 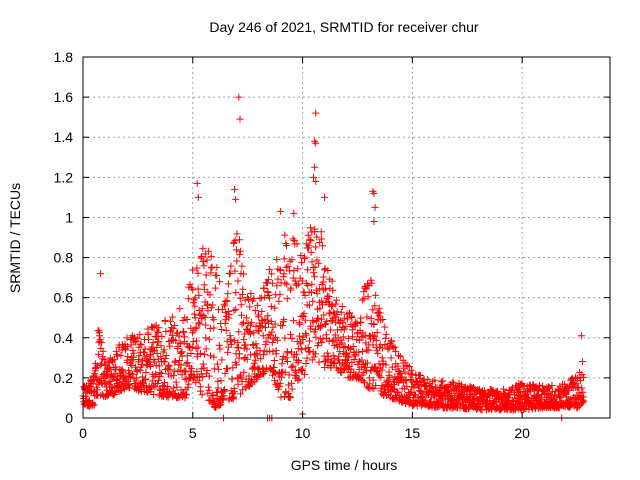 What do you see at coordinates (64, 338) in the screenshot?
I see `y-tick-label: 0.4` at bounding box center [64, 338].